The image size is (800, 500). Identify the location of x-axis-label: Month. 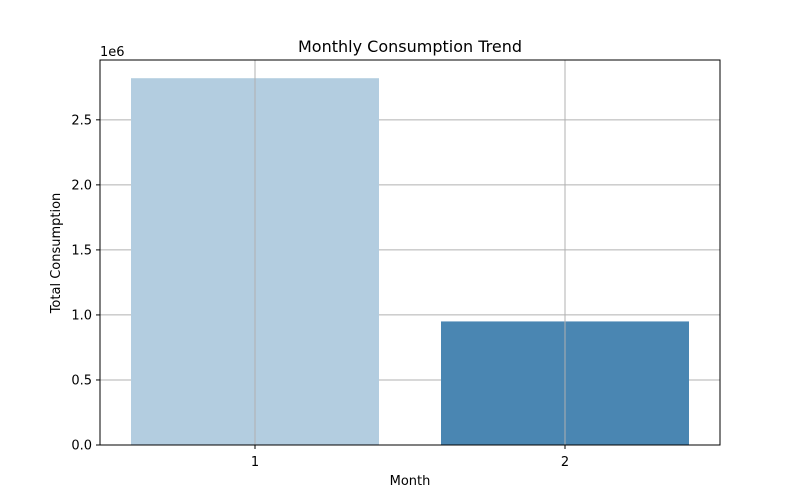
(410, 481).